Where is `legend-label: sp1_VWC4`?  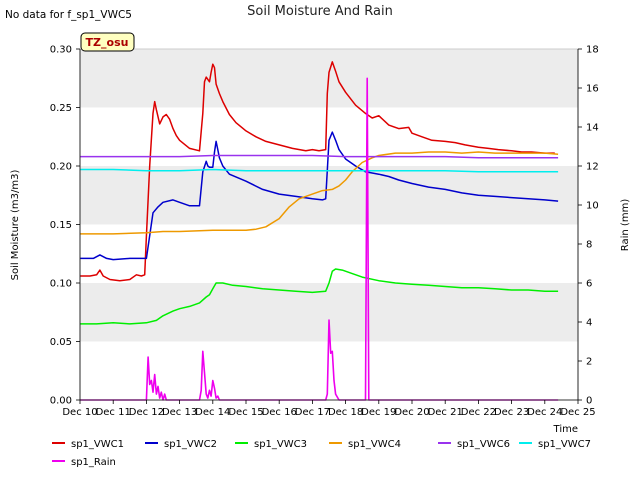 legend-label: sp1_VWC4 is located at coordinates (374, 444).